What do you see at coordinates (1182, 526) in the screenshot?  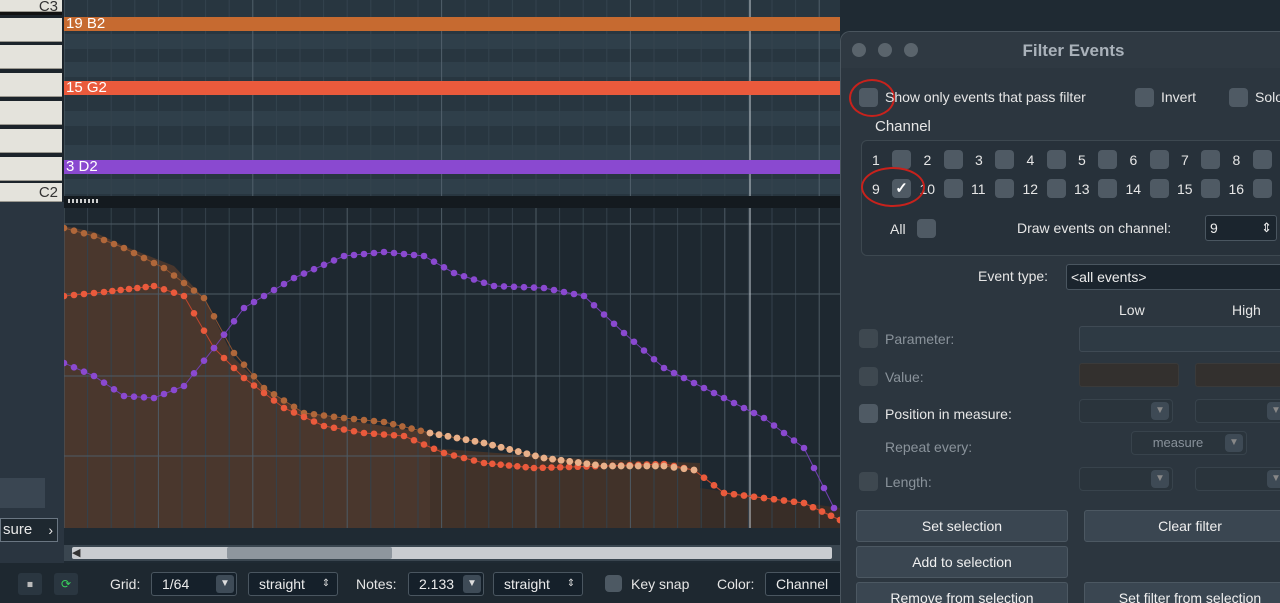 I see `clear-filter-button: Clear filter` at bounding box center [1182, 526].